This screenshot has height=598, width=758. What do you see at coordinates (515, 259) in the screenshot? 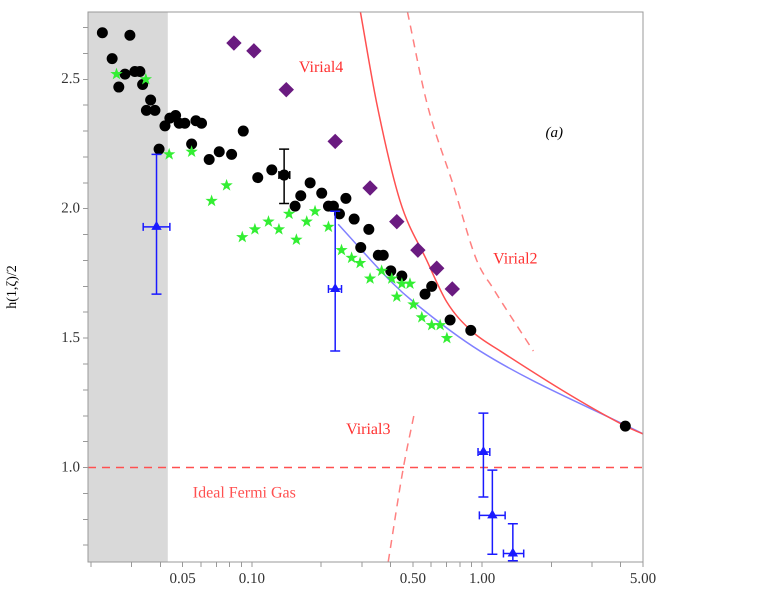
I see `annotation: Virial2` at bounding box center [515, 259].